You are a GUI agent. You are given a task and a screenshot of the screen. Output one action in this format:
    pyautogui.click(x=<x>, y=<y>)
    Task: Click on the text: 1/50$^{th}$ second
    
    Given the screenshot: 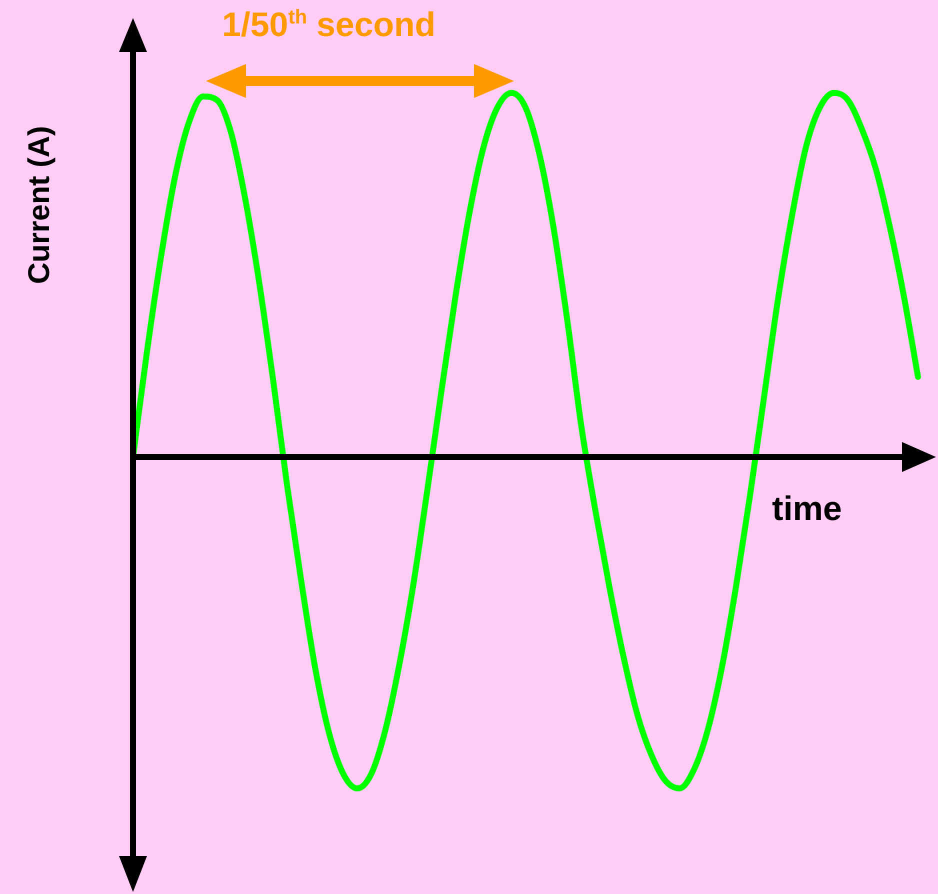 What is the action you would take?
    pyautogui.click(x=329, y=25)
    